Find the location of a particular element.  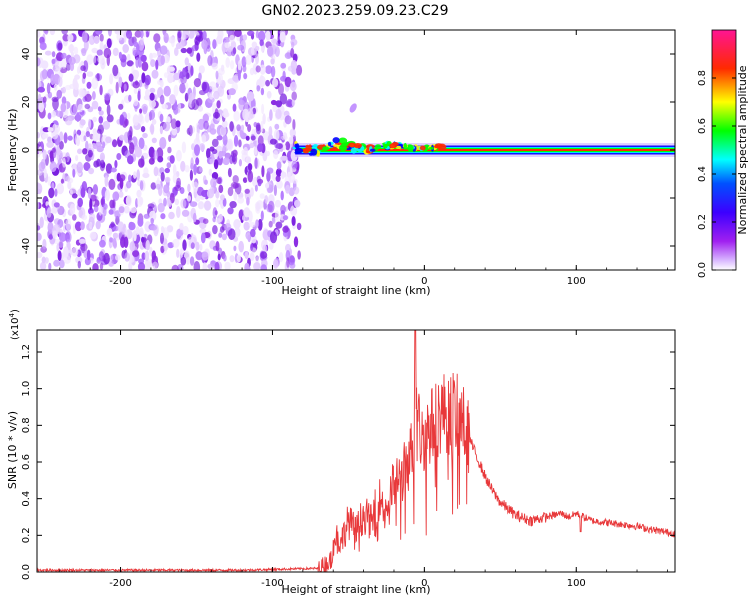

snr-xtick-label: 100 is located at coordinates (576, 583).